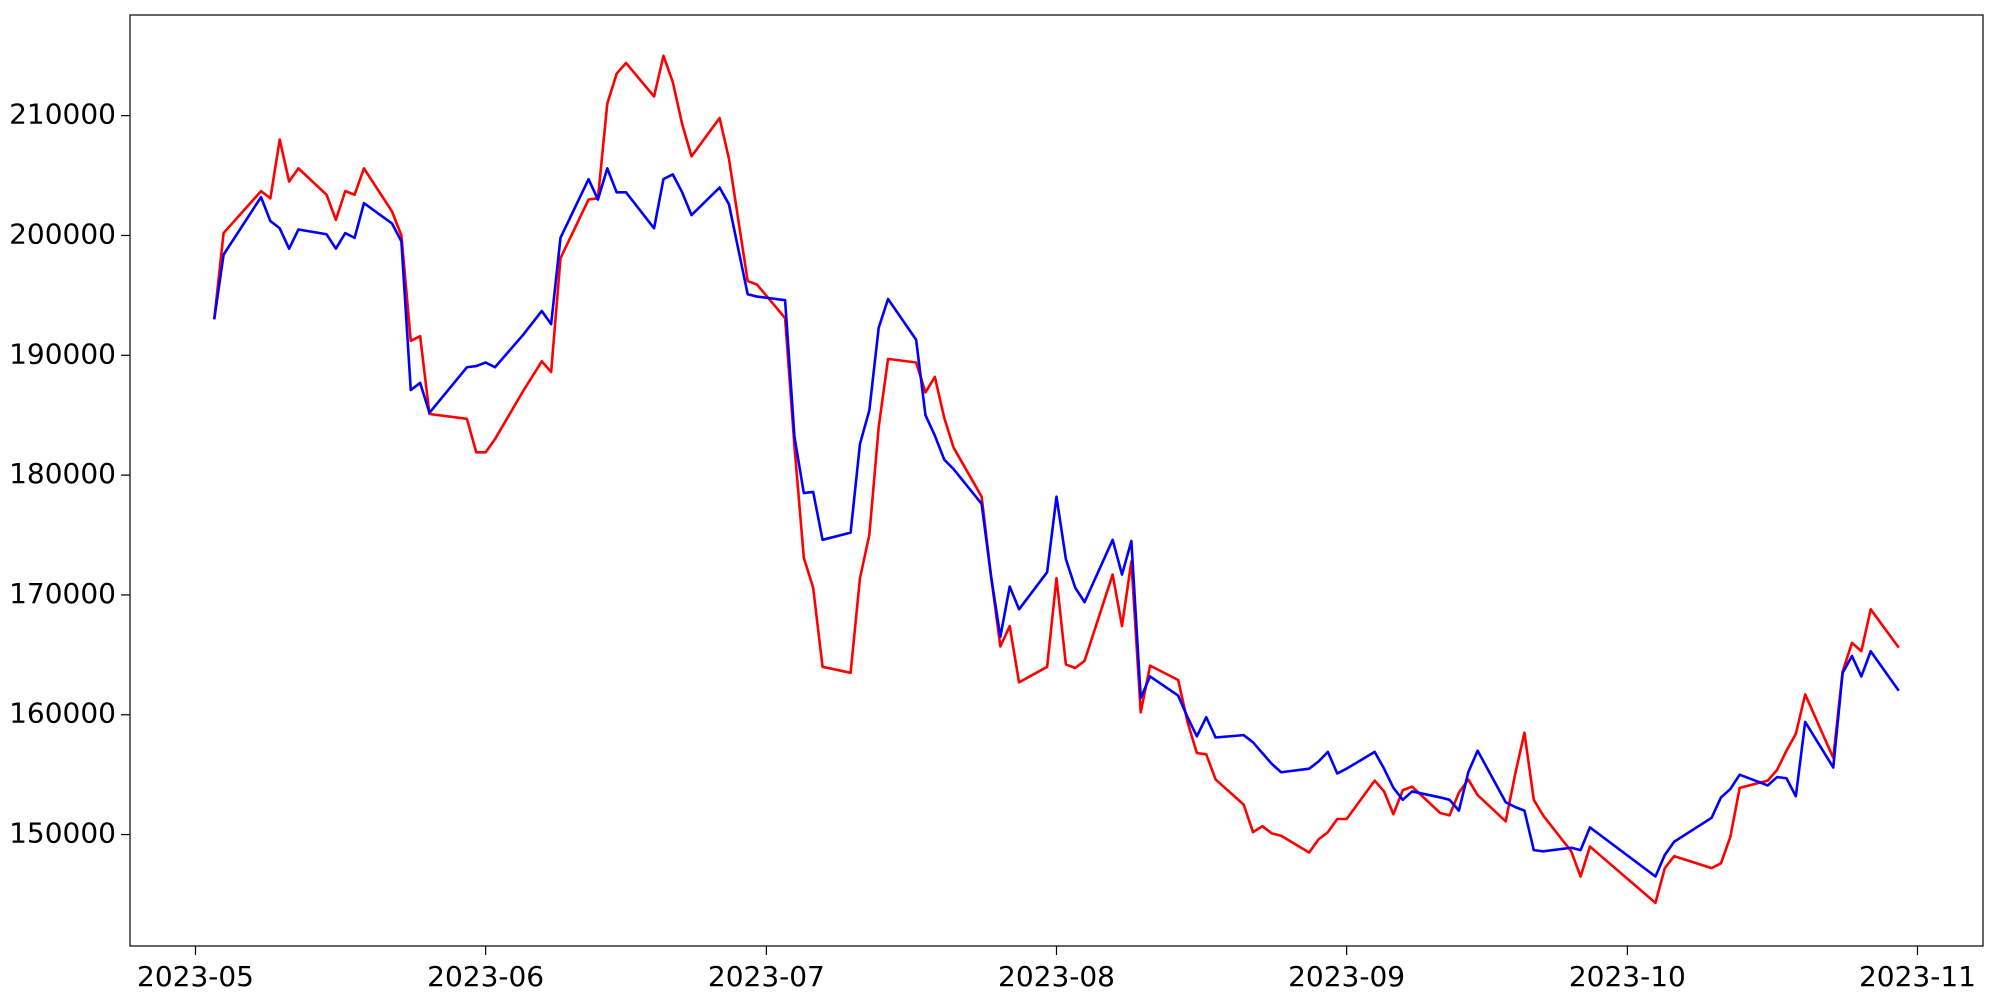  Describe the element at coordinates (62, 593) in the screenshot. I see `y-tick-label: 170000` at that location.